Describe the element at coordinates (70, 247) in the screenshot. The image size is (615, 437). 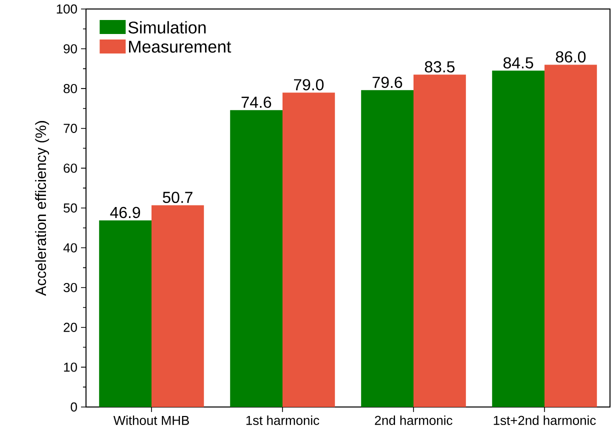
I see `y-tick-label: 40` at that location.